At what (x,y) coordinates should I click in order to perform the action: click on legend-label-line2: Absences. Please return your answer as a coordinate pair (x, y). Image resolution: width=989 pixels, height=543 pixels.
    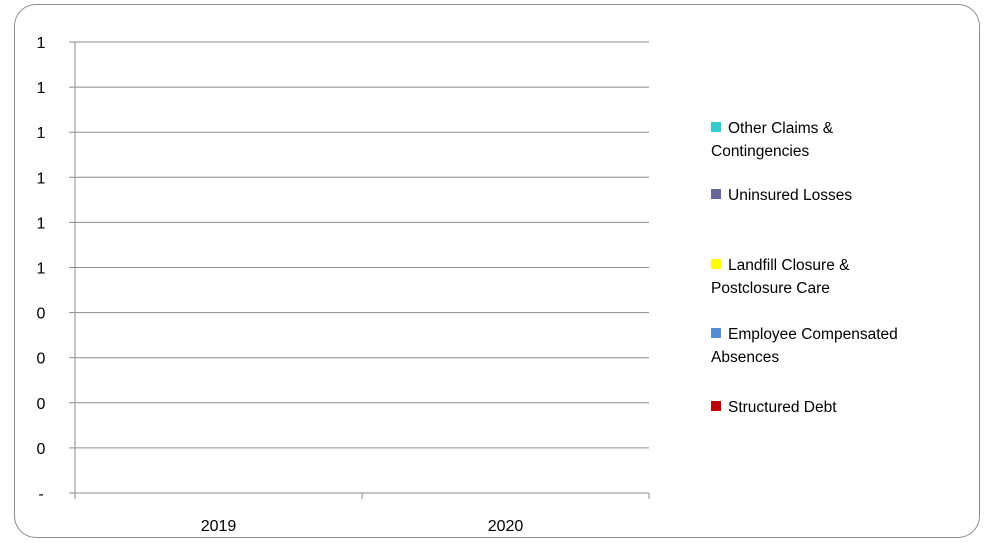
    Looking at the image, I should click on (745, 357).